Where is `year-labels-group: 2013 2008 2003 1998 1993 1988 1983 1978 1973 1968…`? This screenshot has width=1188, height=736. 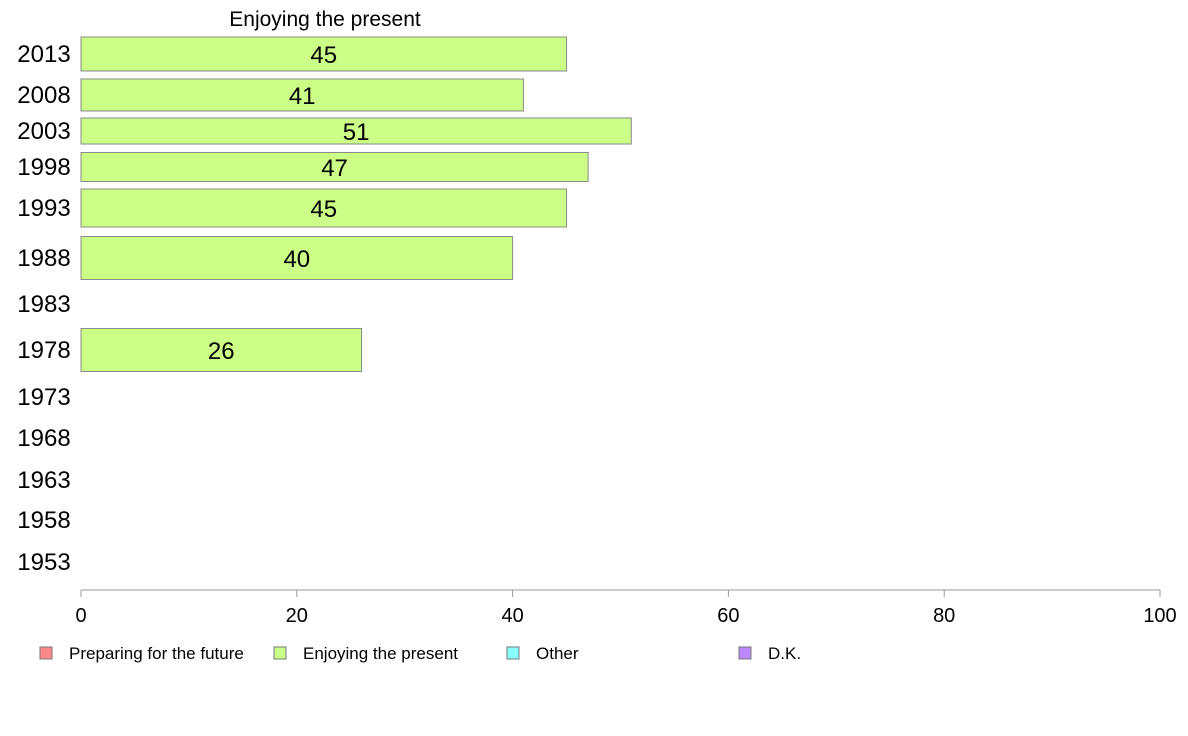 year-labels-group: 2013 2008 2003 1998 1993 1988 1983 1978 1973 1968… is located at coordinates (43, 308).